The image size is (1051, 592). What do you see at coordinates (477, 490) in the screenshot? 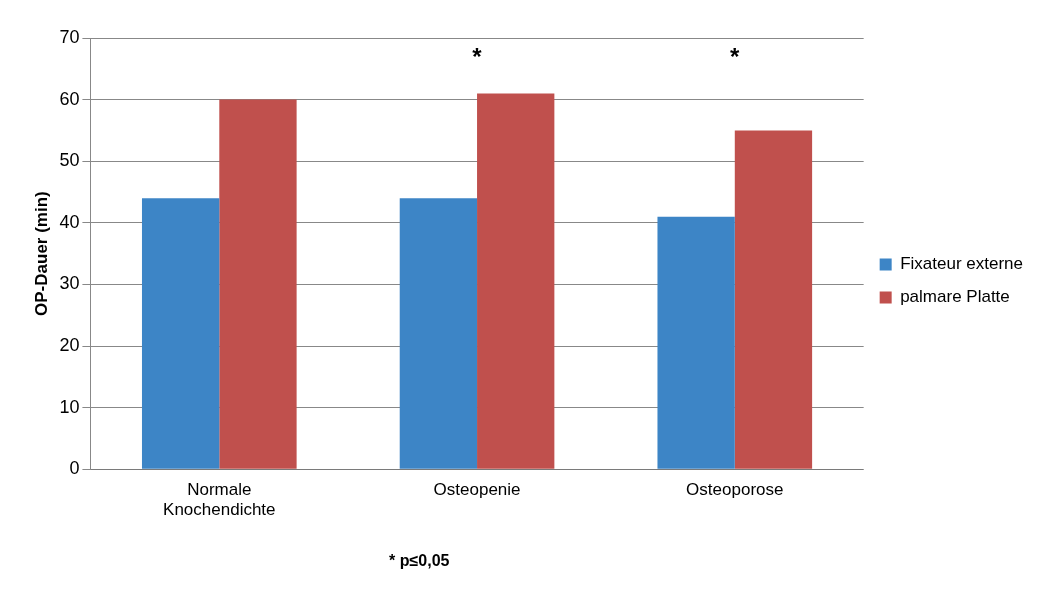
I see `x-tick-label: Osteopenie` at bounding box center [477, 490].